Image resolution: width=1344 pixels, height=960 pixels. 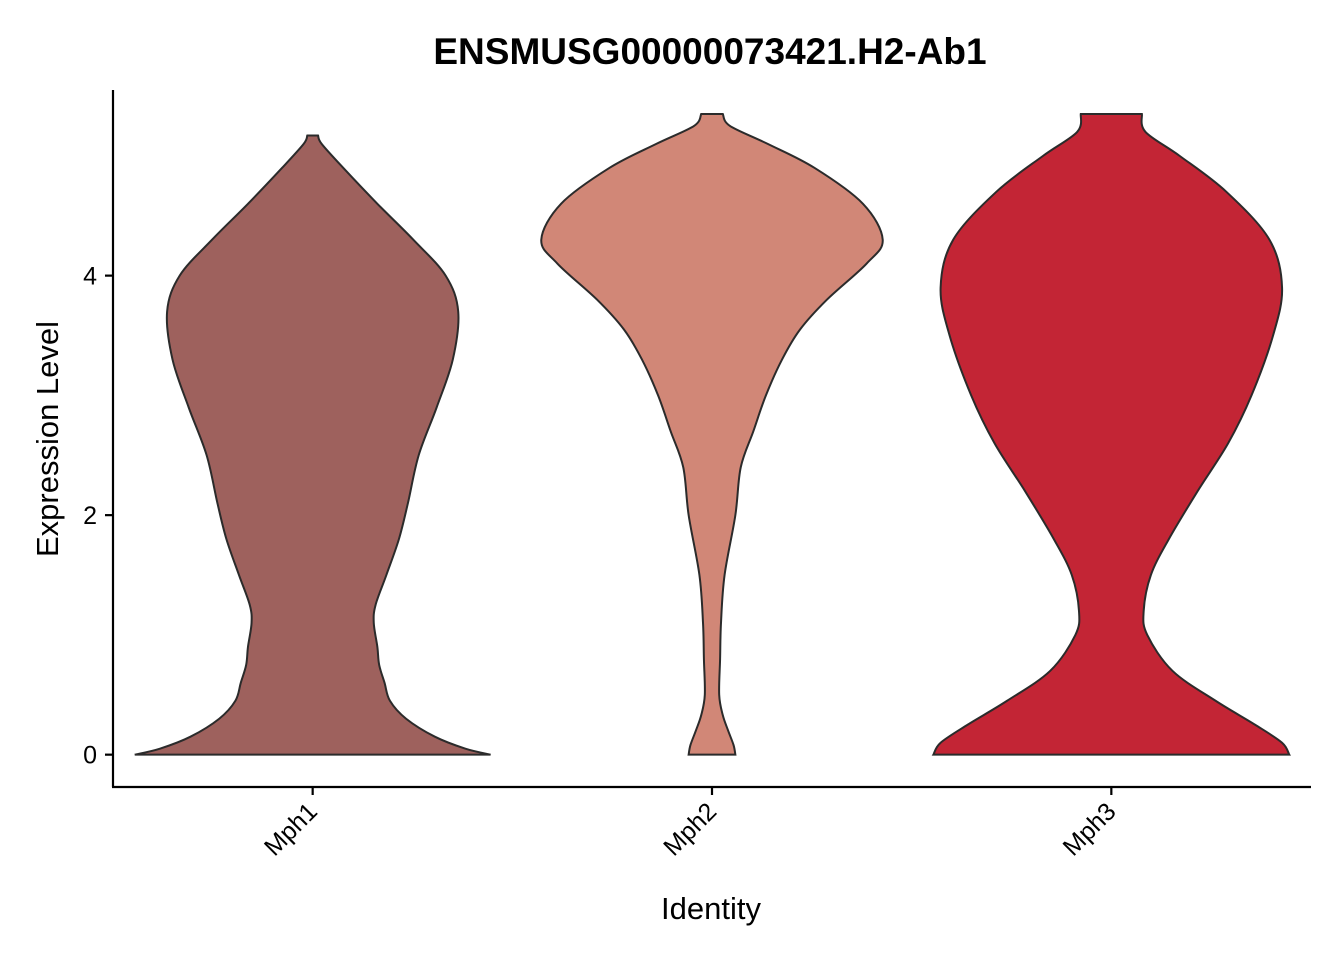 What do you see at coordinates (711, 908) in the screenshot?
I see `x-axis-label: Identity` at bounding box center [711, 908].